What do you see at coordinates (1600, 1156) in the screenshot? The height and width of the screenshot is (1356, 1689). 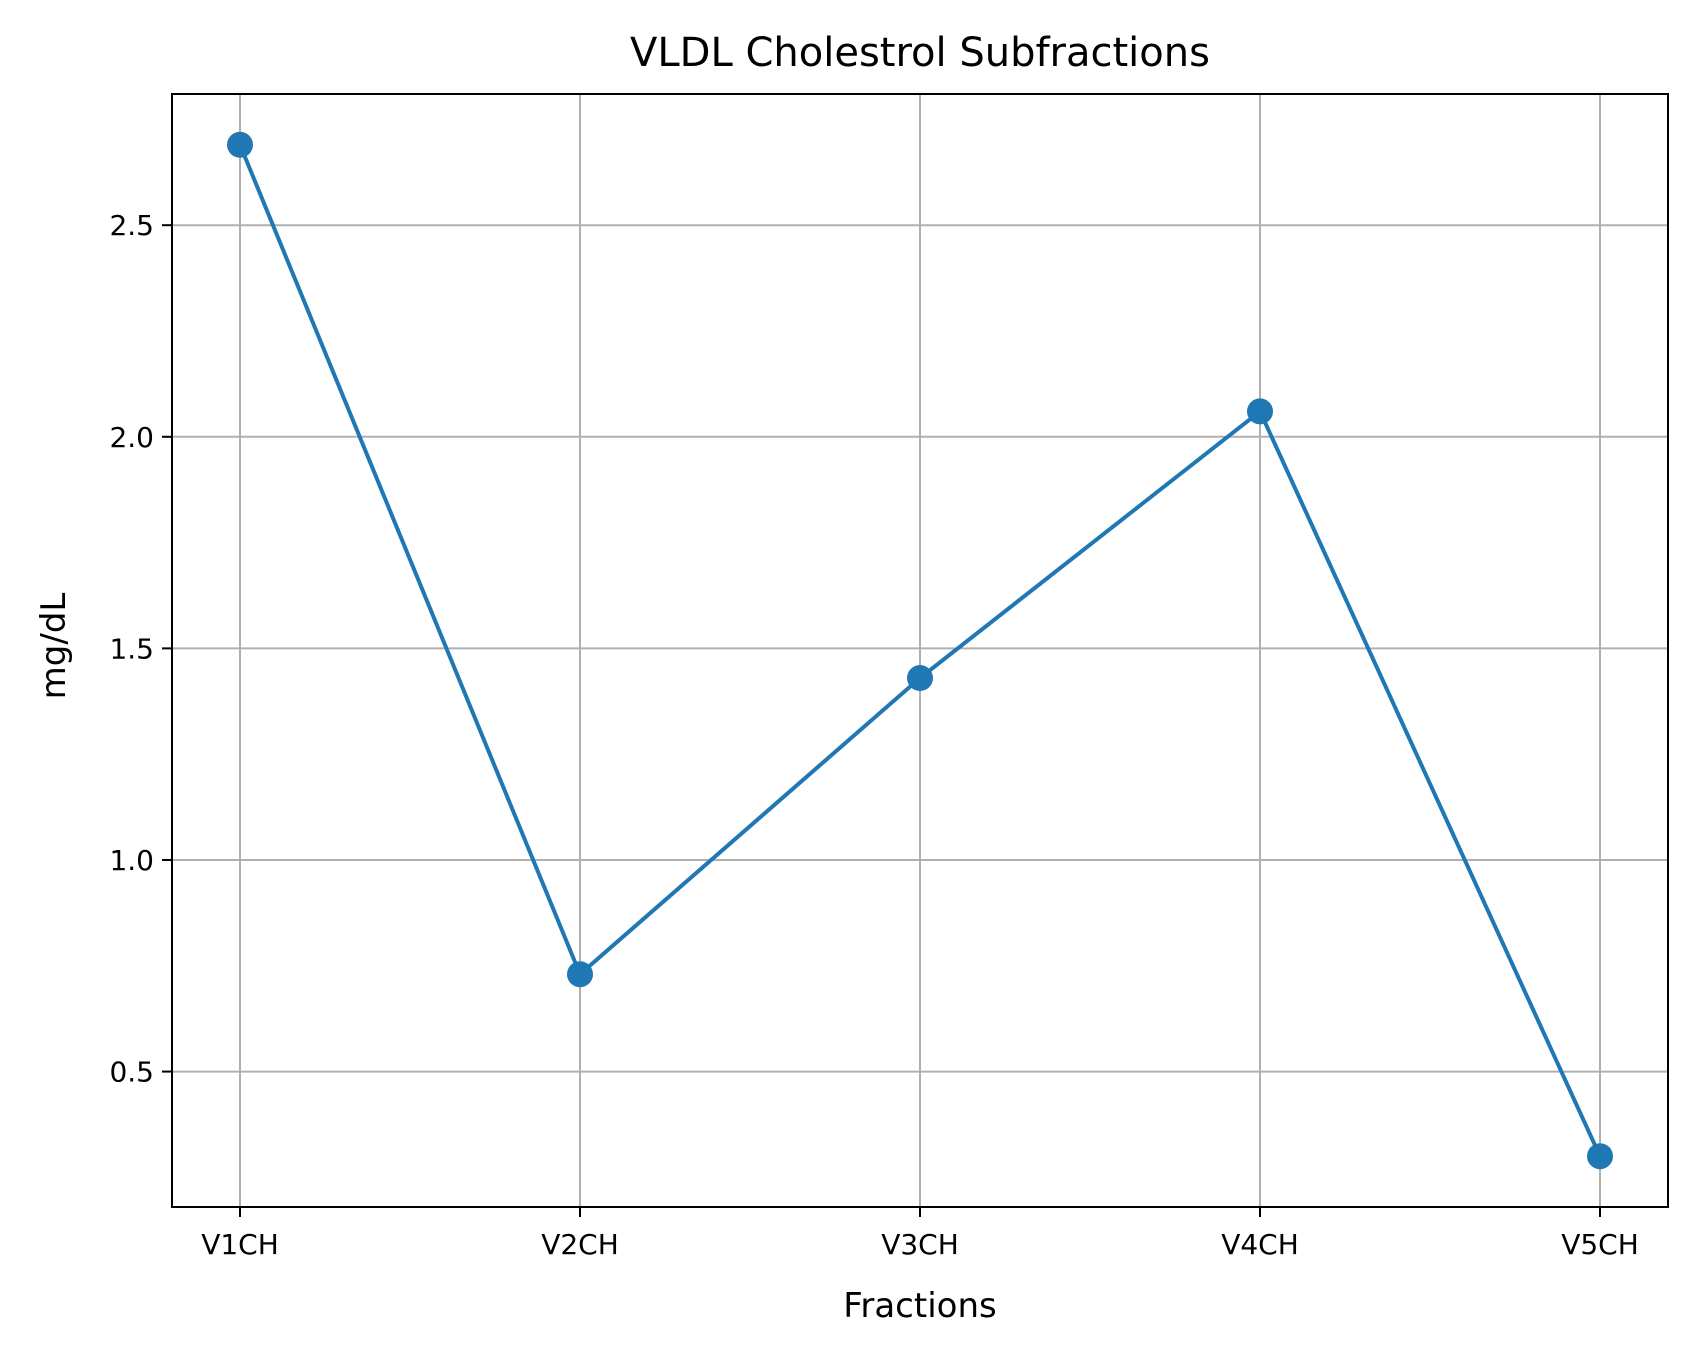 I see `data-point-v5ch` at bounding box center [1600, 1156].